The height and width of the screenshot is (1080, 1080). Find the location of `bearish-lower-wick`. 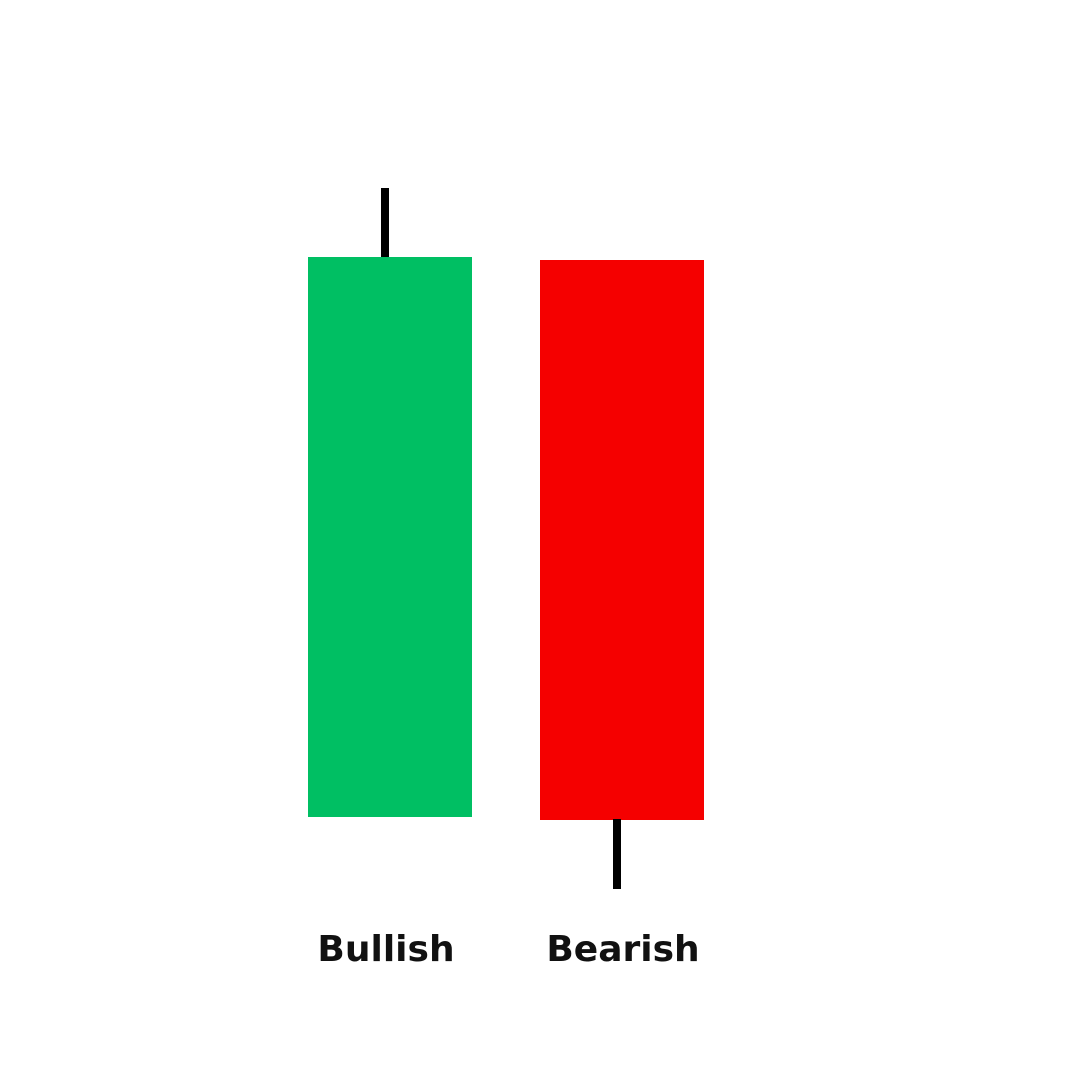

bearish-lower-wick is located at coordinates (617, 854).